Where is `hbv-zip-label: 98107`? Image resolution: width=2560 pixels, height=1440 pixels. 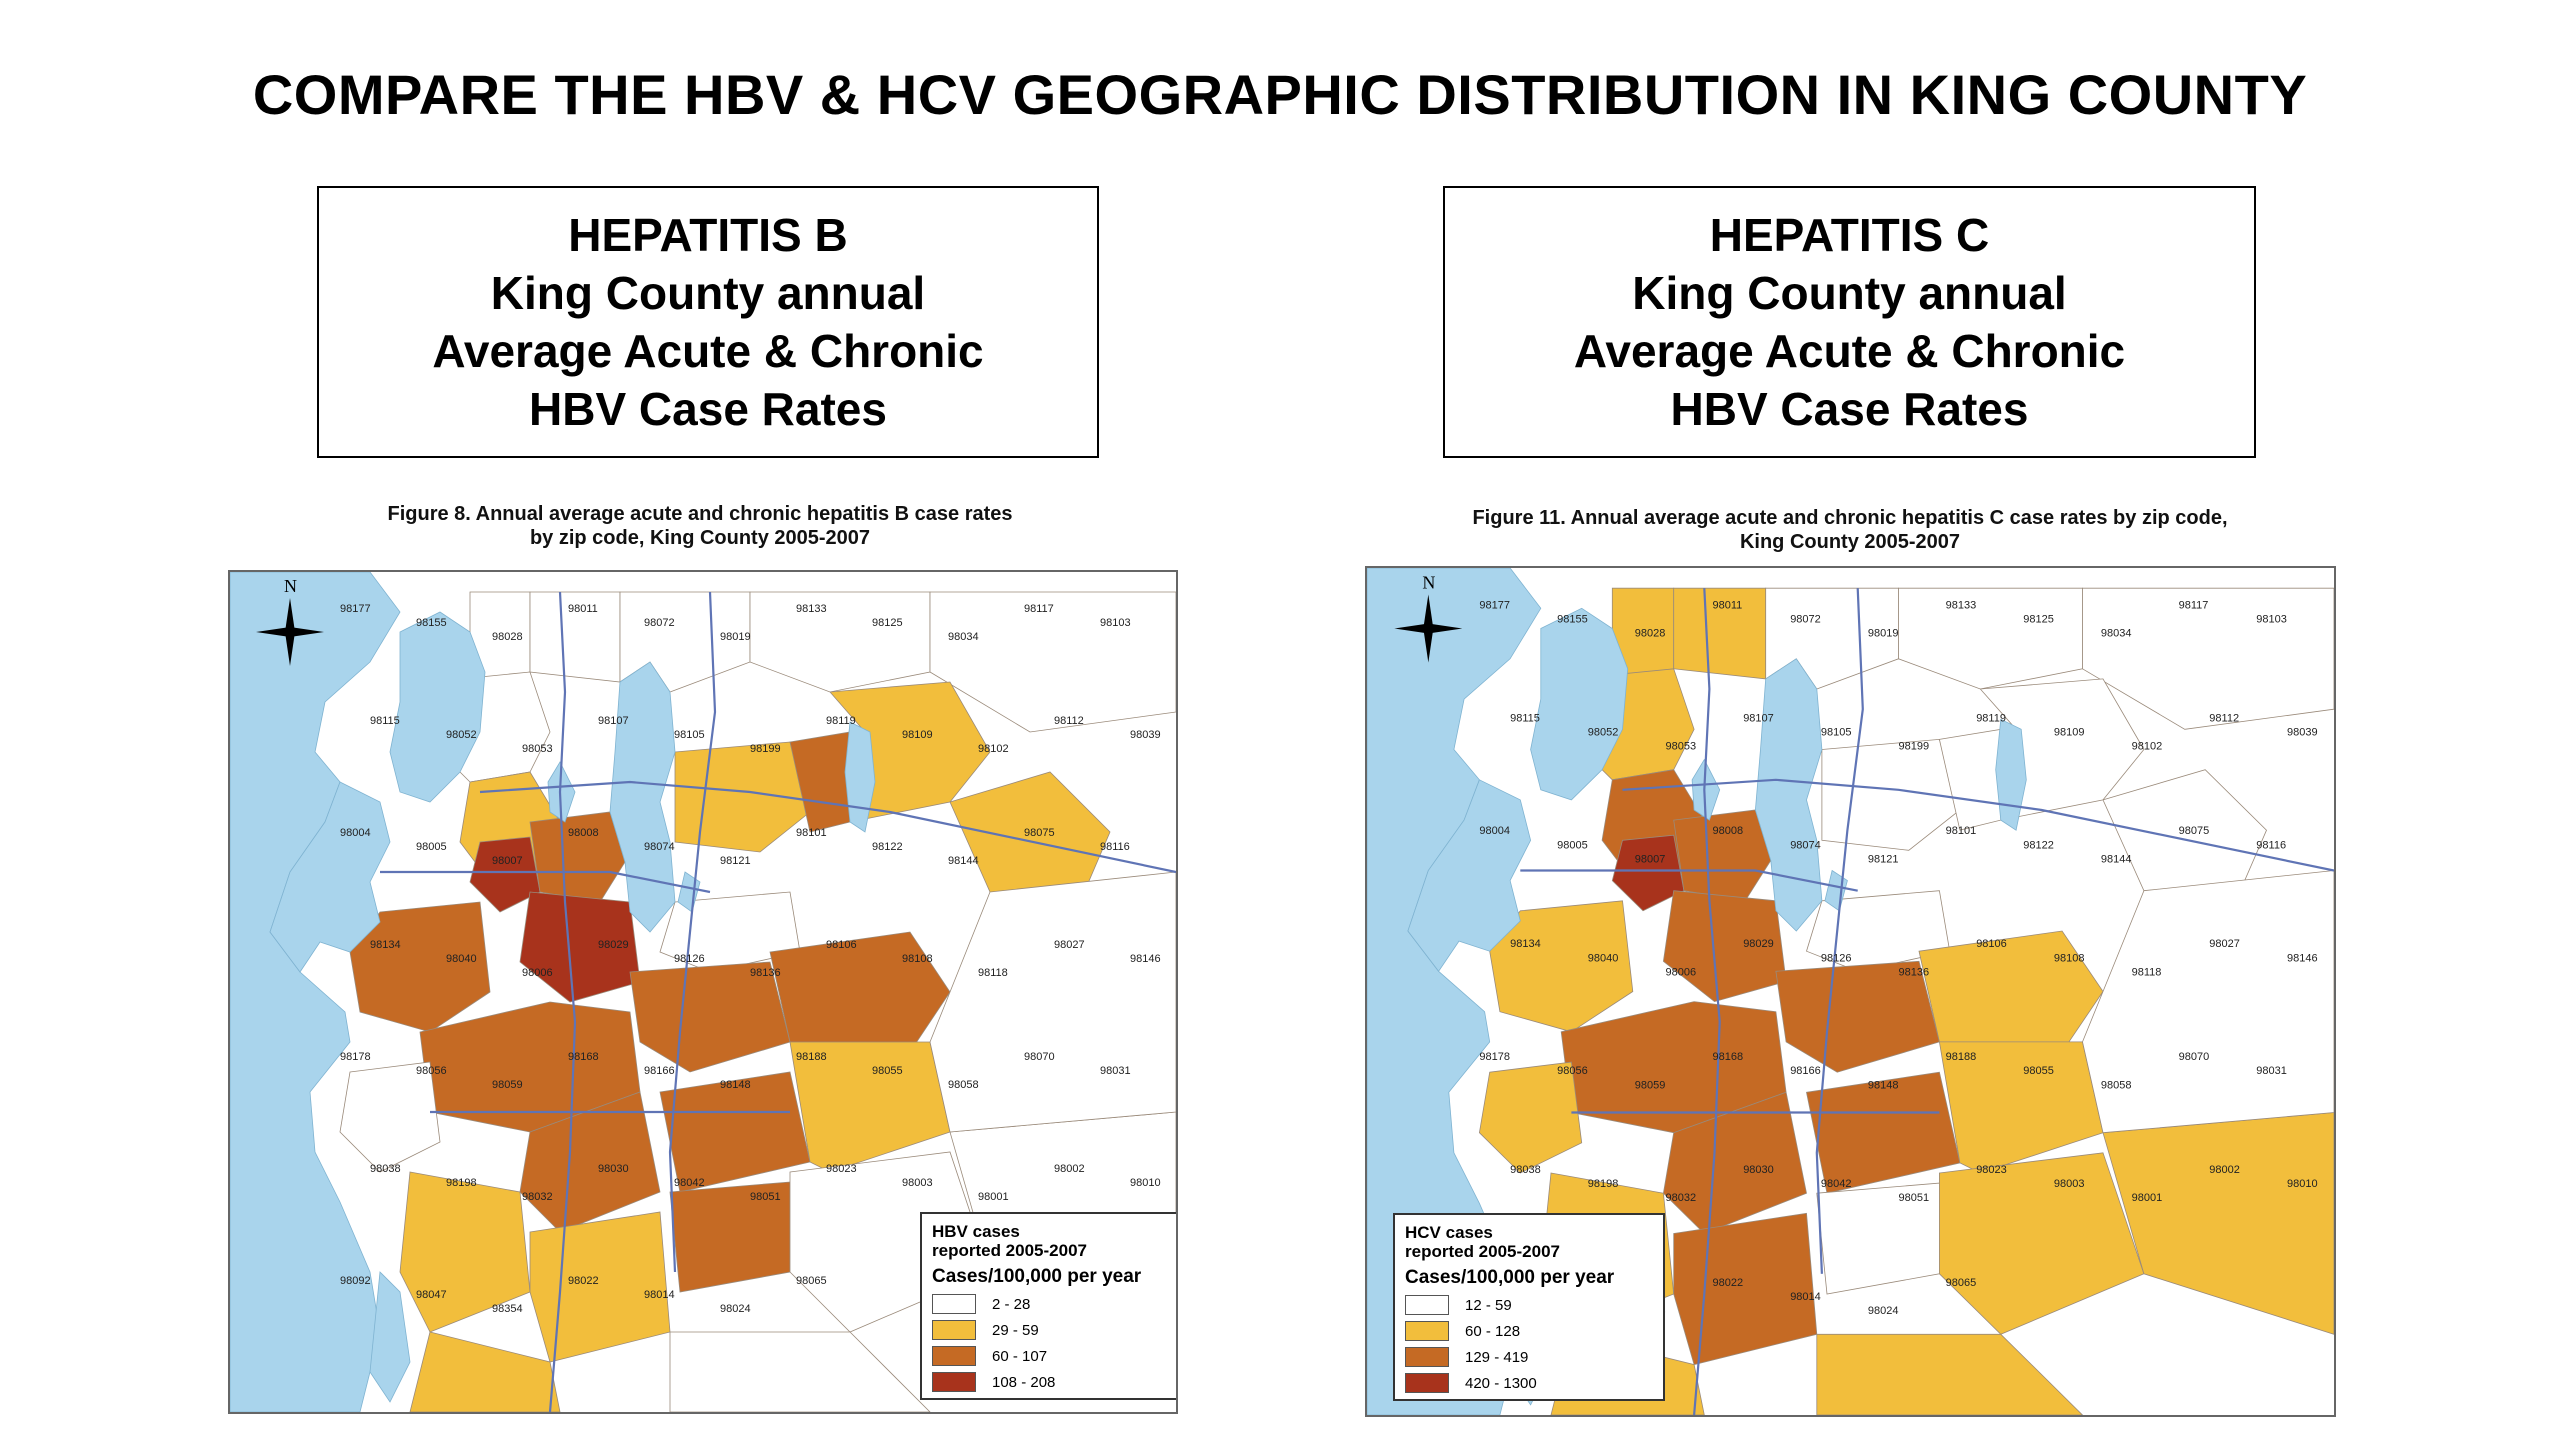 hbv-zip-label: 98107 is located at coordinates (613, 721).